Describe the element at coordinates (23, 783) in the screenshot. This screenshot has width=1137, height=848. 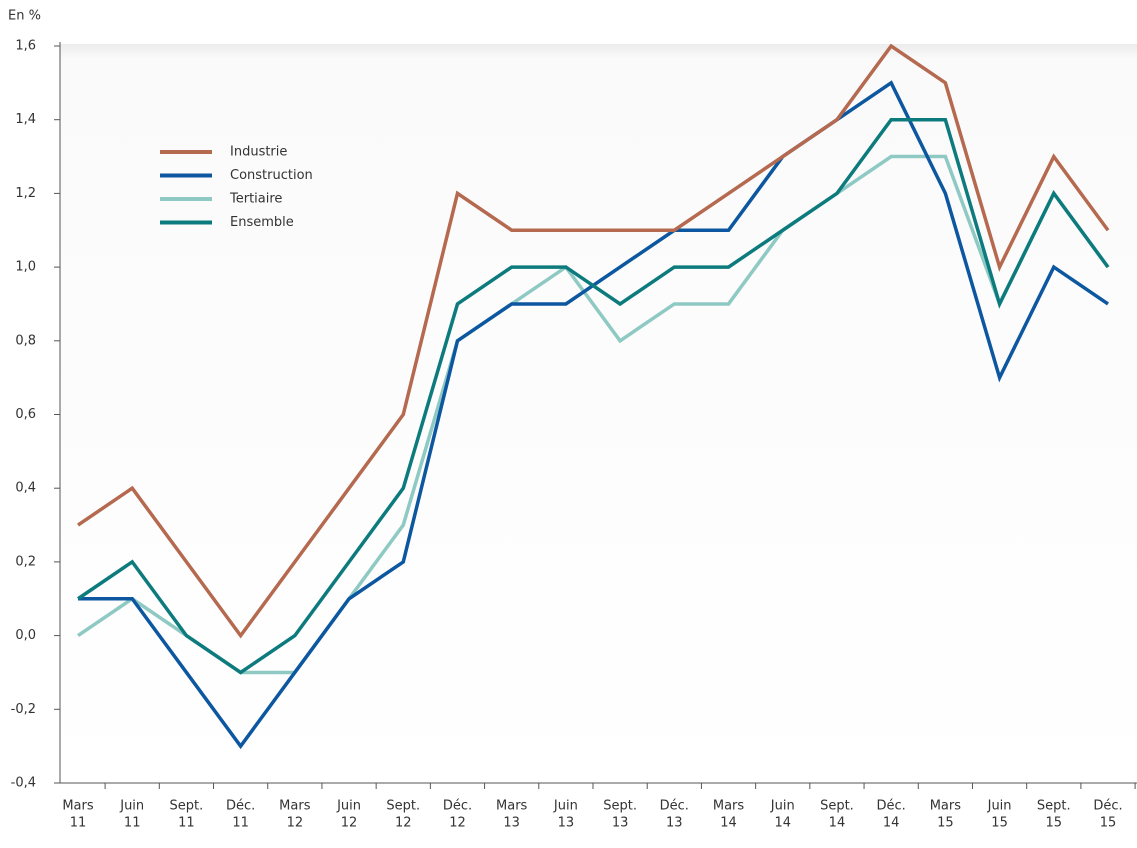
I see `y-tick-label: -0,4` at that location.